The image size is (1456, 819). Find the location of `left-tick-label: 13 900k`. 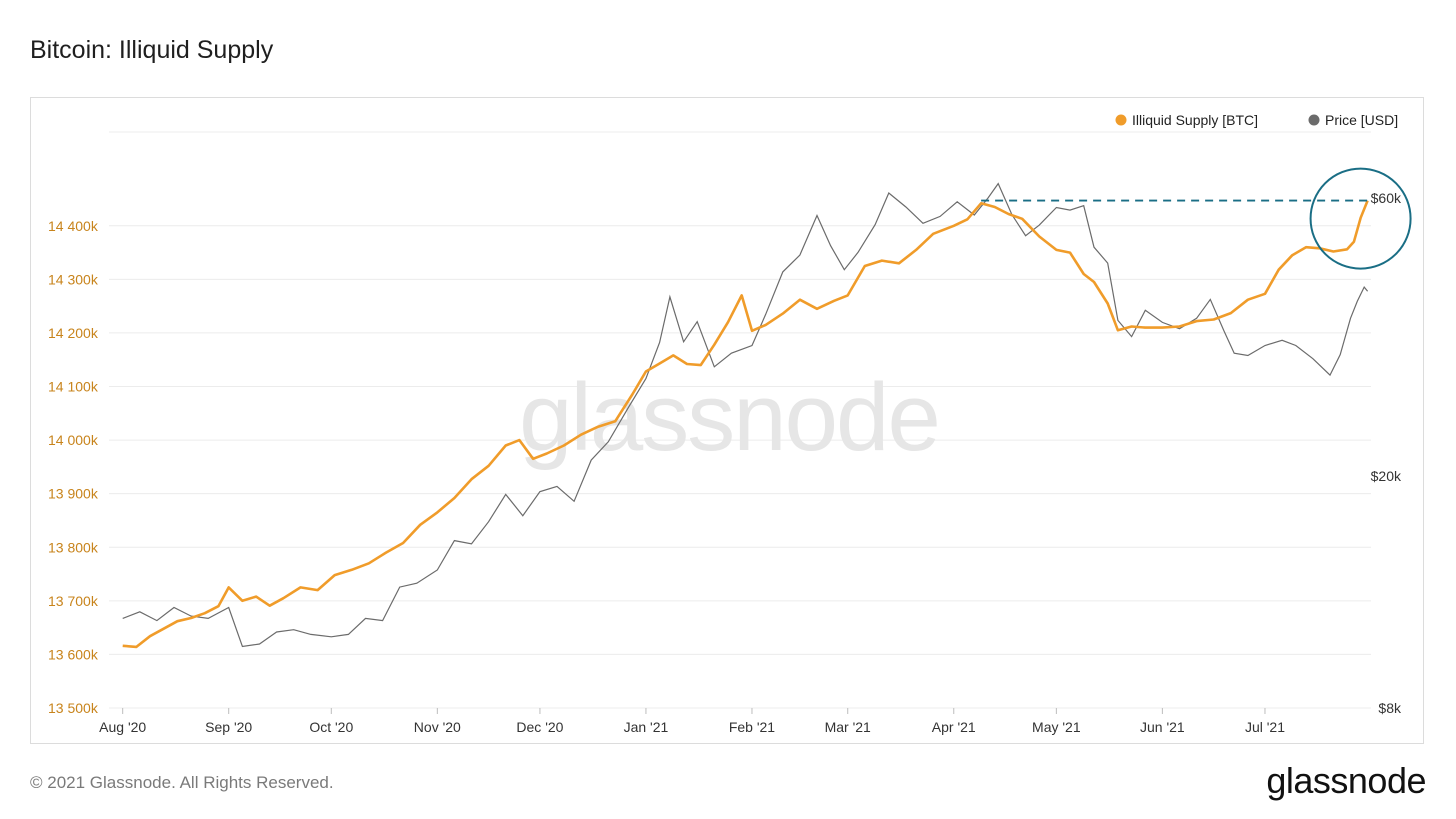

left-tick-label: 13 900k is located at coordinates (73, 494).